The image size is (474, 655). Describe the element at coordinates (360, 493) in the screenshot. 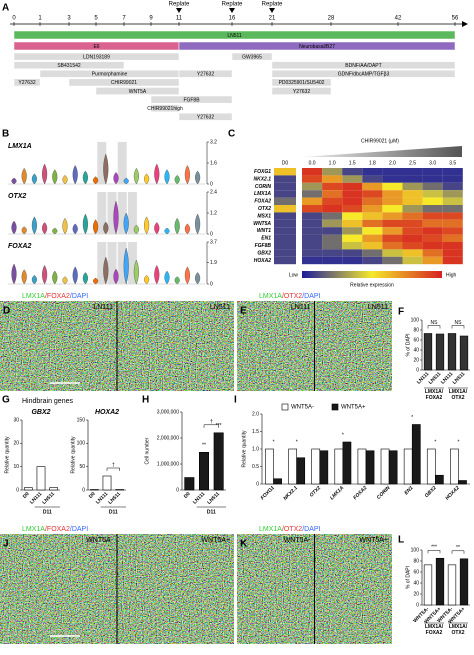

I see `x-tick-label: FOXA2` at that location.